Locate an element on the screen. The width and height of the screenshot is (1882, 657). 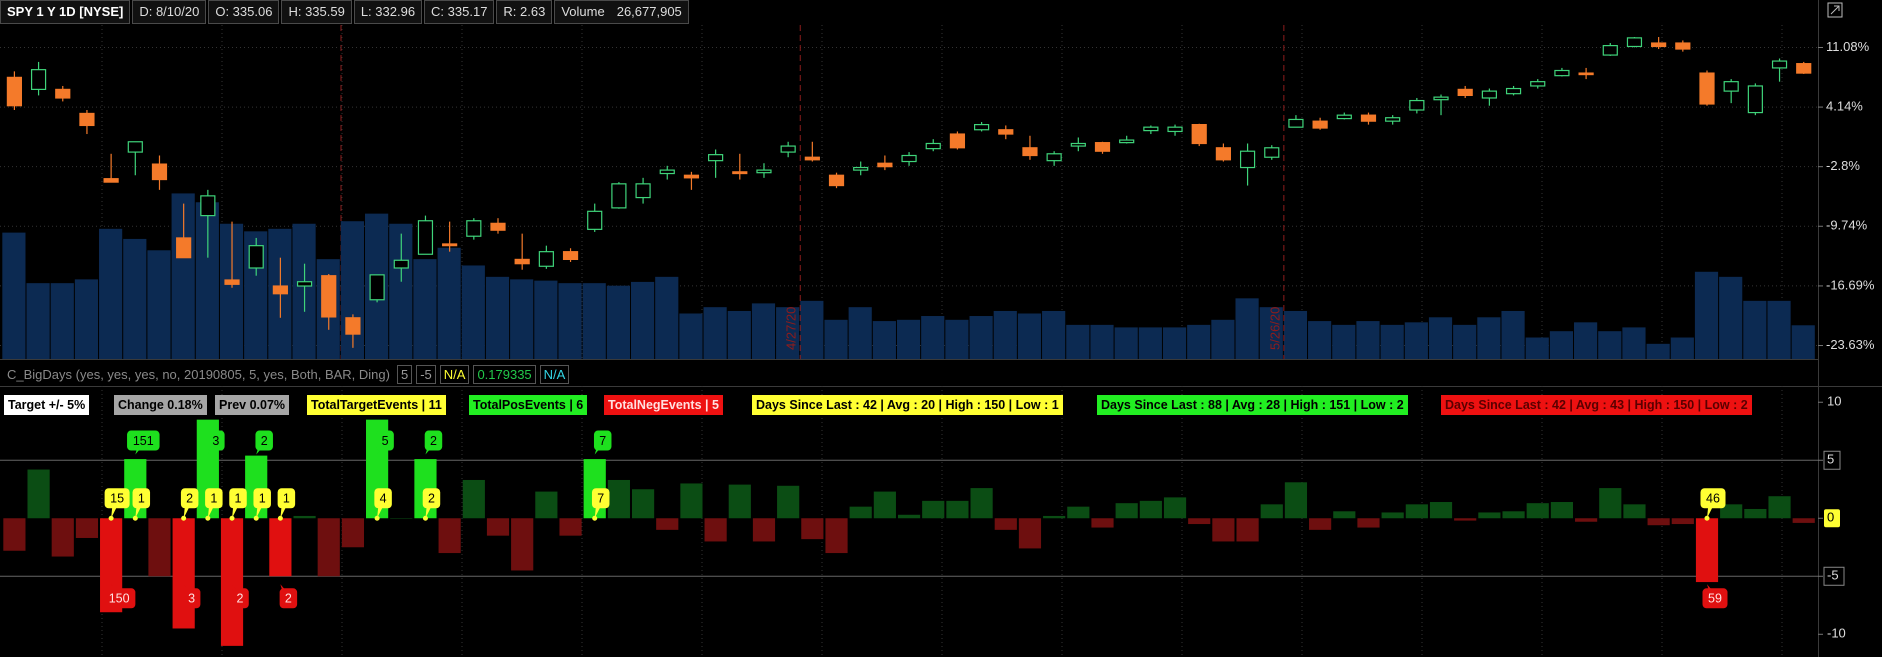
bubble-text: 151 is located at coordinates (143, 441).